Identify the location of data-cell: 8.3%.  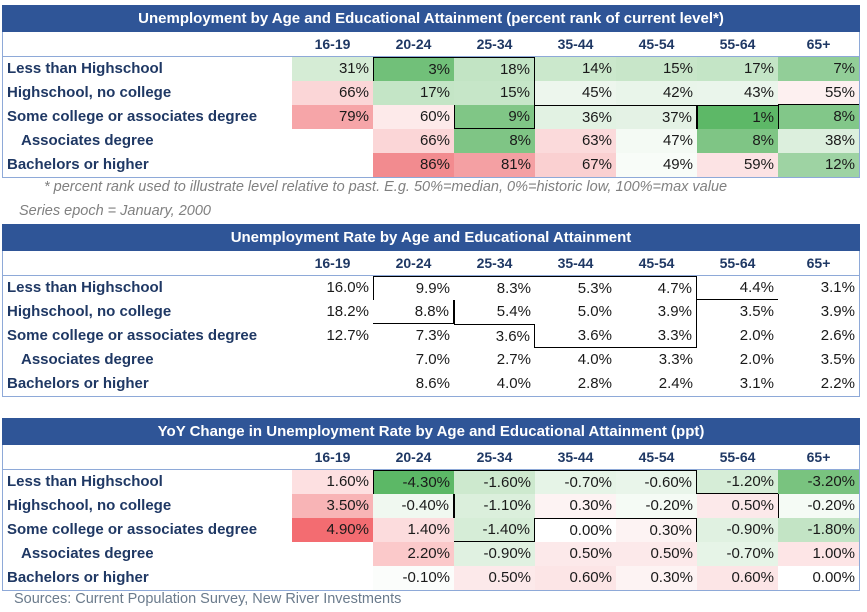
(494, 288).